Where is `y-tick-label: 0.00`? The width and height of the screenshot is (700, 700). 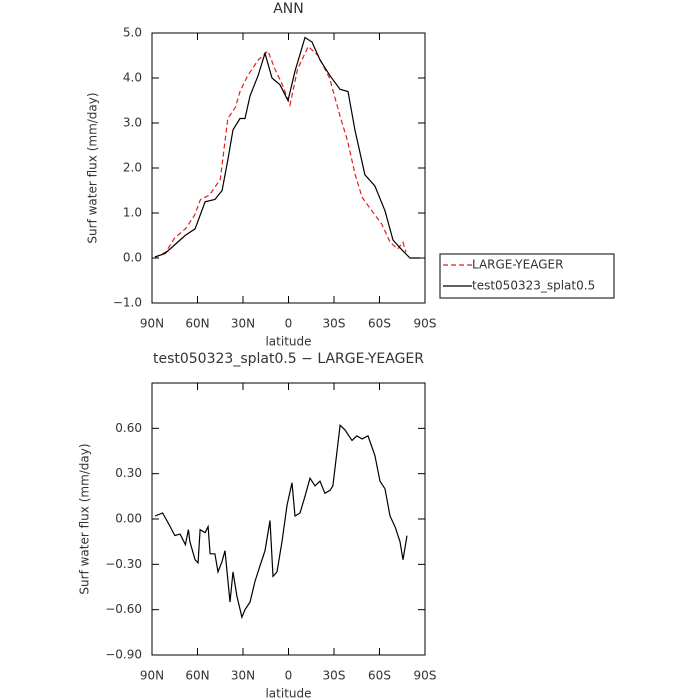
y-tick-label: 0.00 is located at coordinates (128, 519).